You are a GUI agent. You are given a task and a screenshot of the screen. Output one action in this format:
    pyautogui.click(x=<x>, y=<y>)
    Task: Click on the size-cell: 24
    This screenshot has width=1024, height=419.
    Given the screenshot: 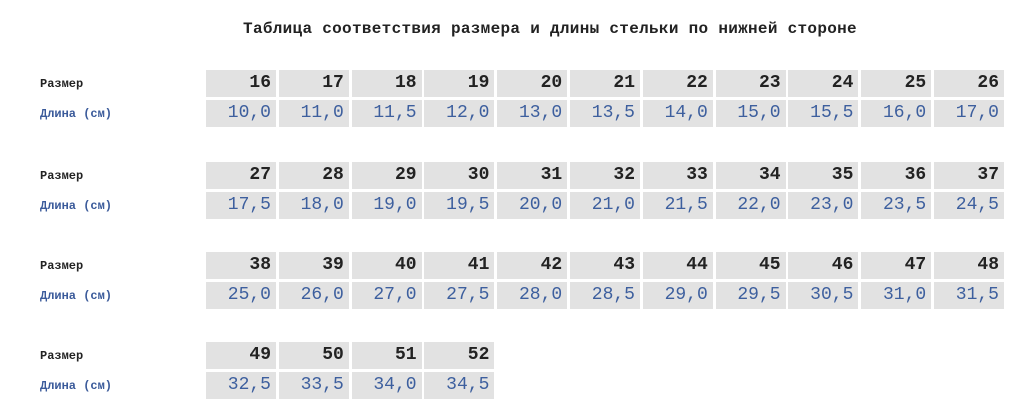 What is the action you would take?
    pyautogui.click(x=823, y=83)
    